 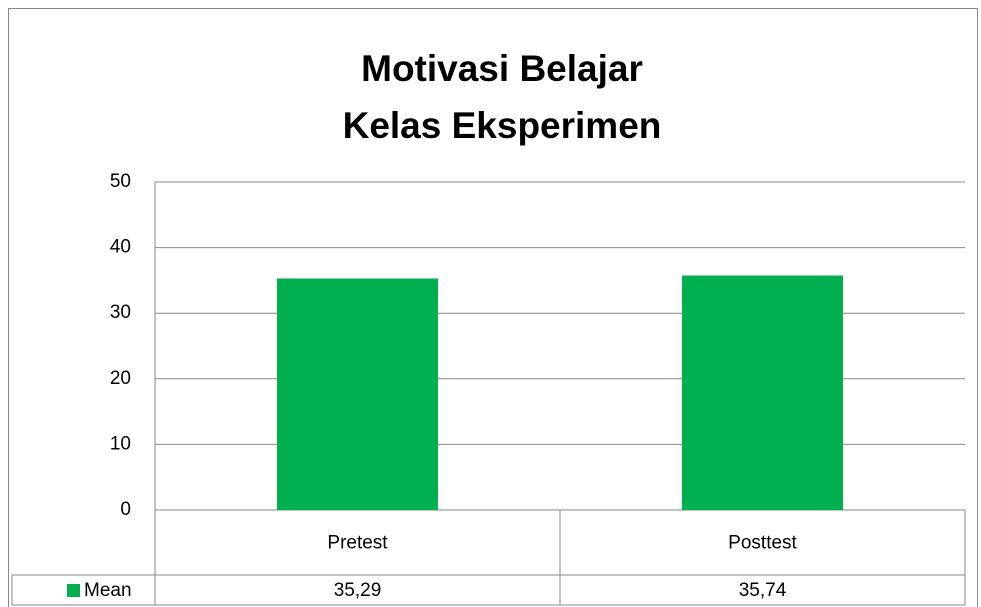 What do you see at coordinates (357, 543) in the screenshot?
I see `x-tick-label: Pretest` at bounding box center [357, 543].